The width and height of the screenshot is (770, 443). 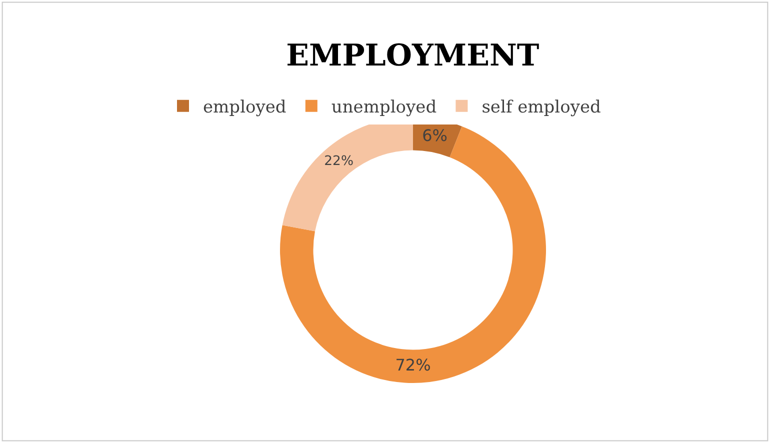 What do you see at coordinates (384, 108) in the screenshot?
I see `legend-label: unemployed` at bounding box center [384, 108].